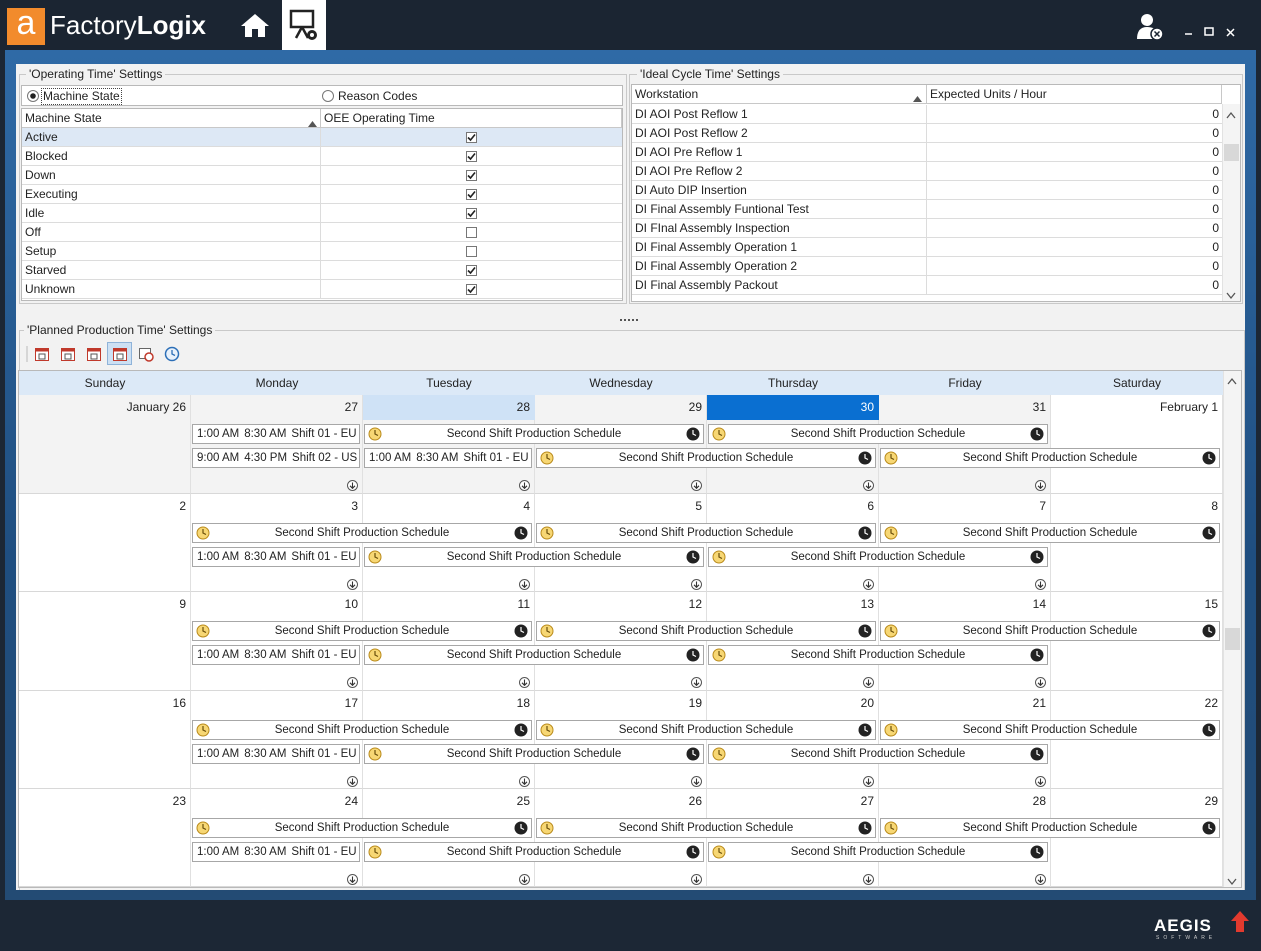 The width and height of the screenshot is (1261, 951). Describe the element at coordinates (378, 96) in the screenshot. I see `radio-label: Reason Codes` at that location.